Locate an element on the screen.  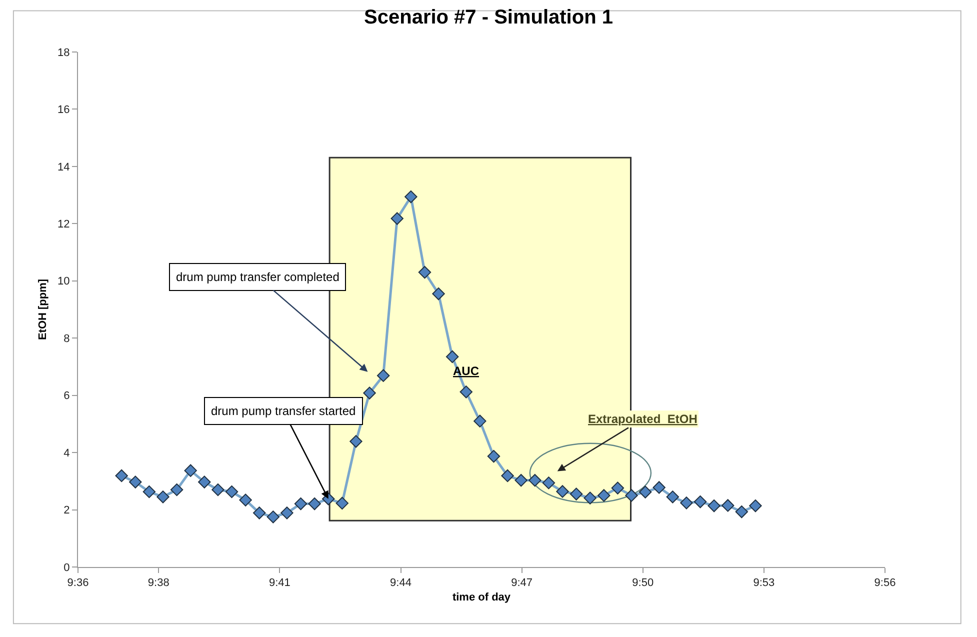
x-tick-label: 9:44 is located at coordinates (401, 583).